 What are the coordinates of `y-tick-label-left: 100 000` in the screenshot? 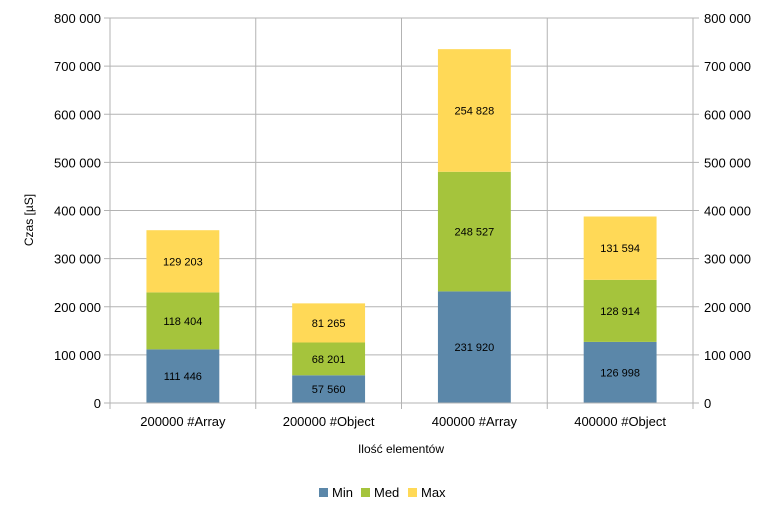 It's located at (77, 355).